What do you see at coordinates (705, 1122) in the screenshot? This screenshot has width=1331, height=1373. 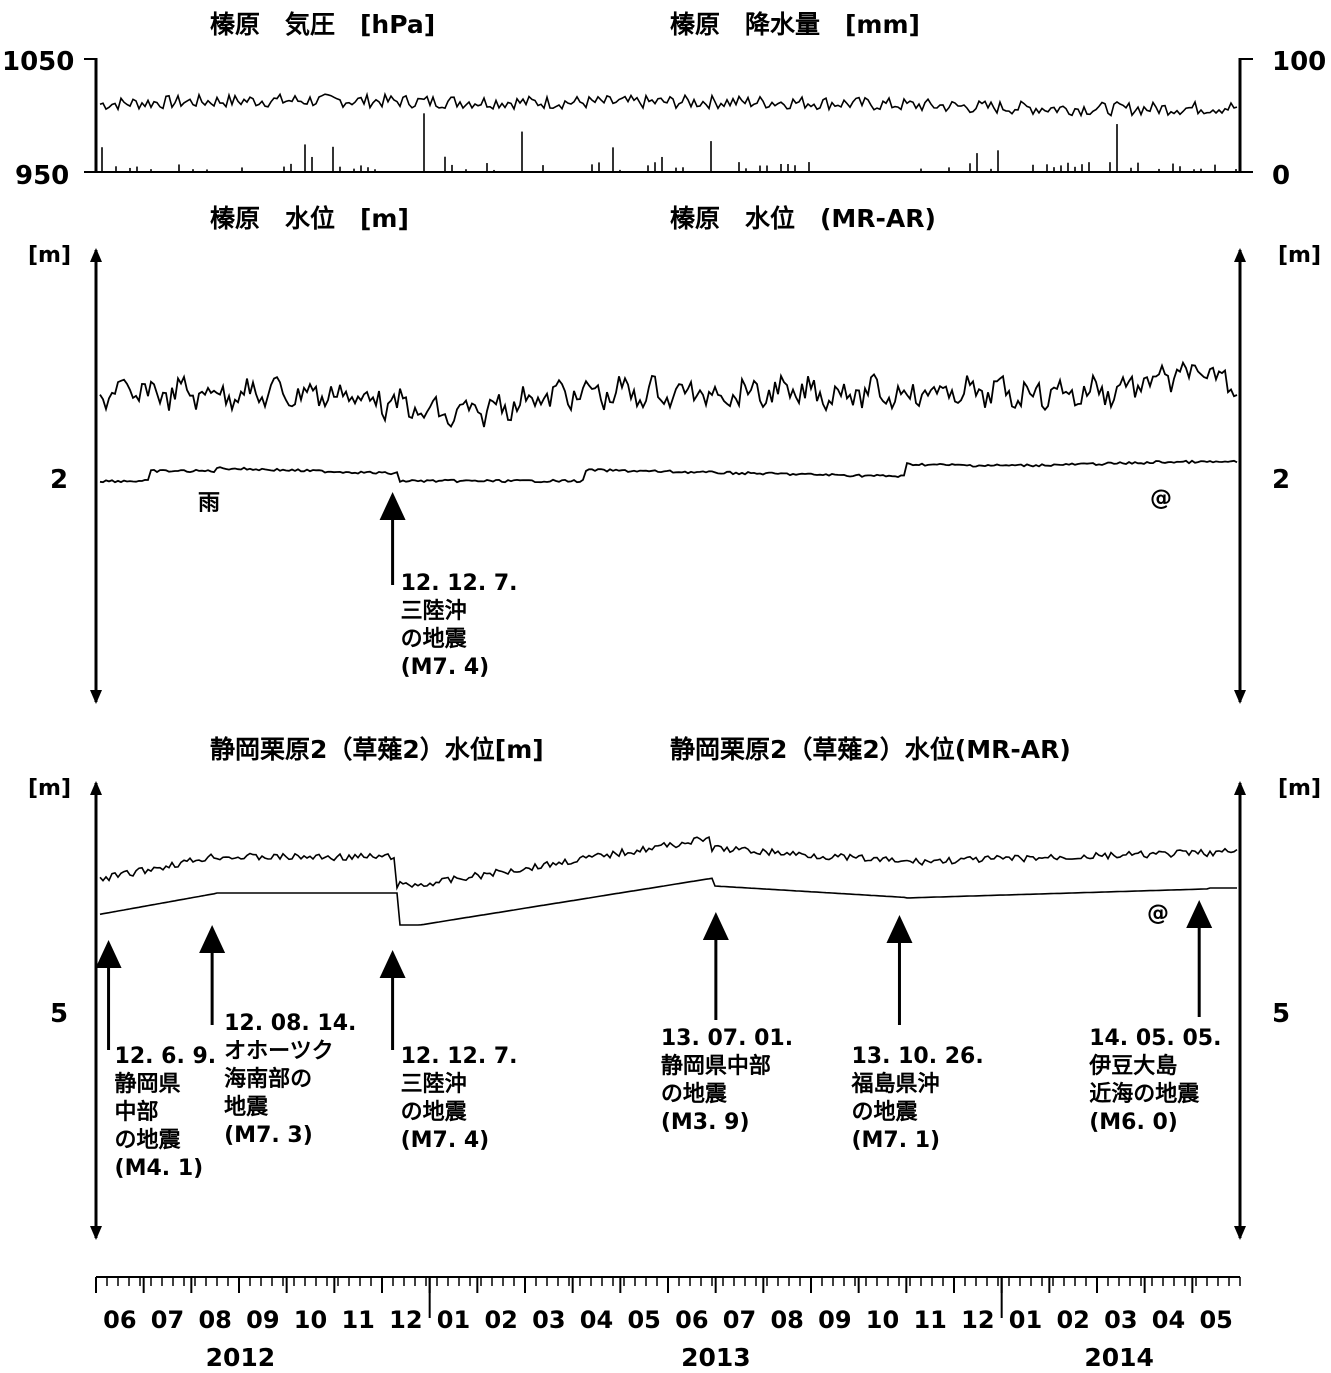 I see `panel3-event-label-line: (M3. 9)` at bounding box center [705, 1122].